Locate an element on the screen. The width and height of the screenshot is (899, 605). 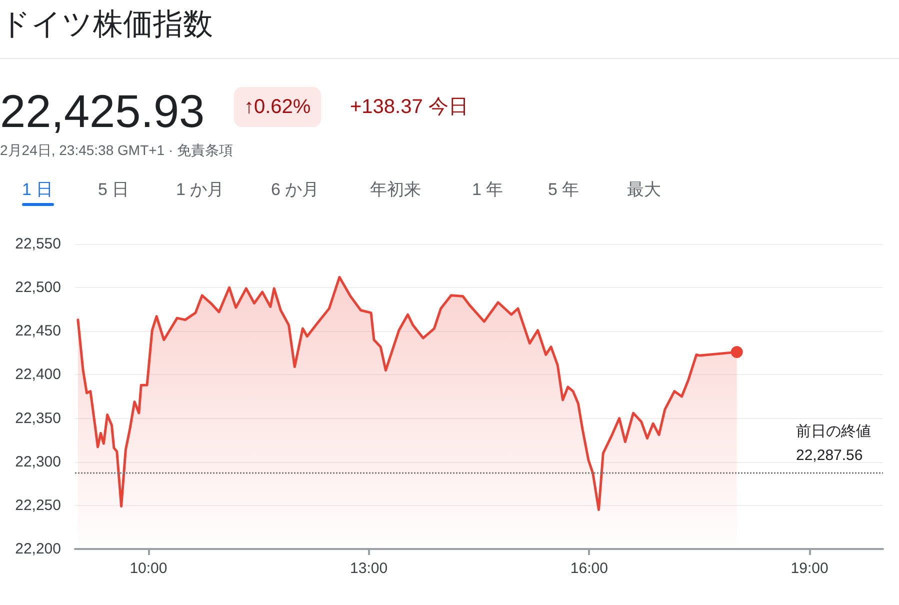
y-tick-label: 22,200 is located at coordinates (38, 549).